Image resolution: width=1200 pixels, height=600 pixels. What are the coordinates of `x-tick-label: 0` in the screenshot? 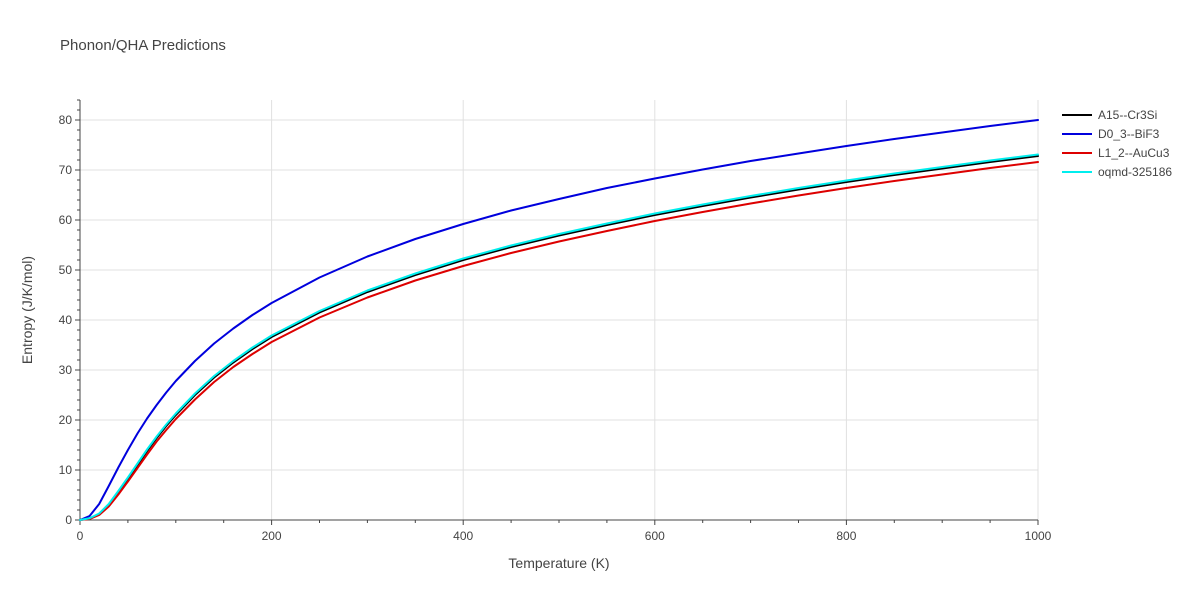 It's located at (80, 536).